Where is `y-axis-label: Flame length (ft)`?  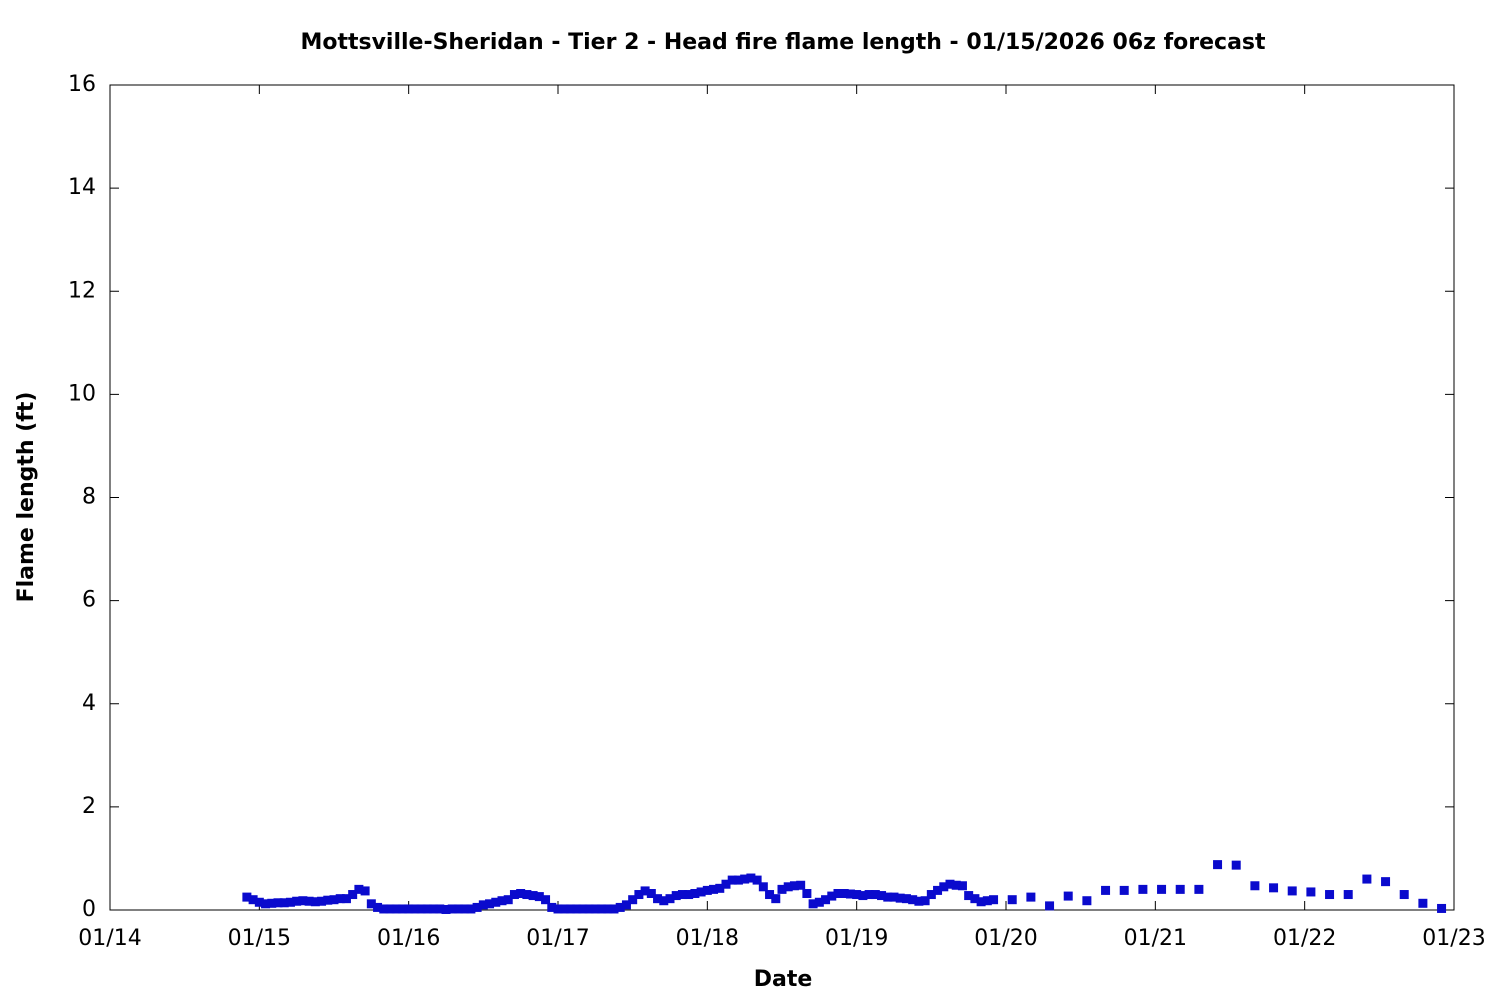
y-axis-label: Flame length (ft) is located at coordinates (26, 497).